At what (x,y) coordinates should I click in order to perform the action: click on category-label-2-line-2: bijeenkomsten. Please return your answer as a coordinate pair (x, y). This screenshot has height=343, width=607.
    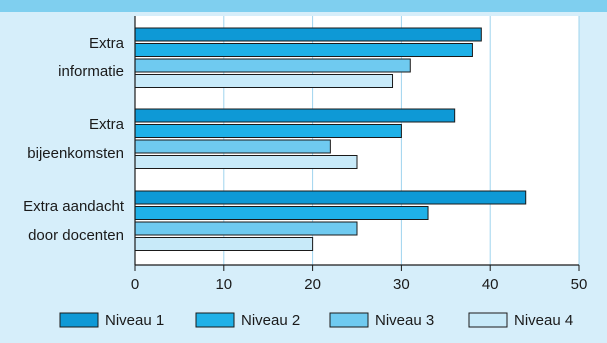
    Looking at the image, I should click on (75, 153).